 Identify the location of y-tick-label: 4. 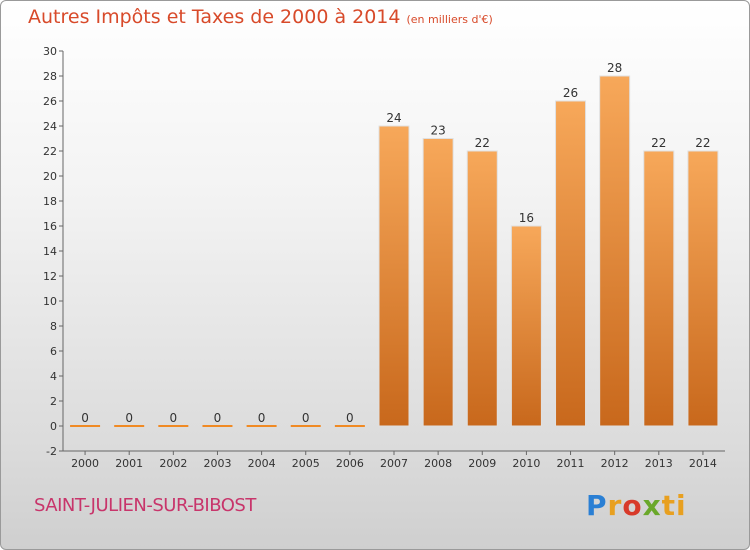
(53, 376).